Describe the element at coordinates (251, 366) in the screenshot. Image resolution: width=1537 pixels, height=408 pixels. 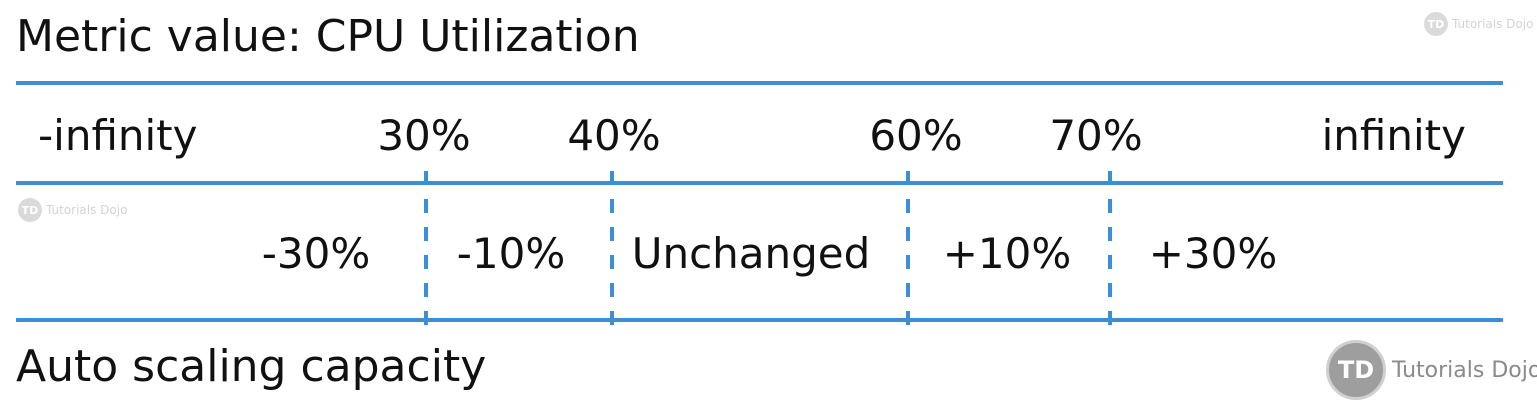
I see `capacity-label: Auto scaling capacity` at that location.